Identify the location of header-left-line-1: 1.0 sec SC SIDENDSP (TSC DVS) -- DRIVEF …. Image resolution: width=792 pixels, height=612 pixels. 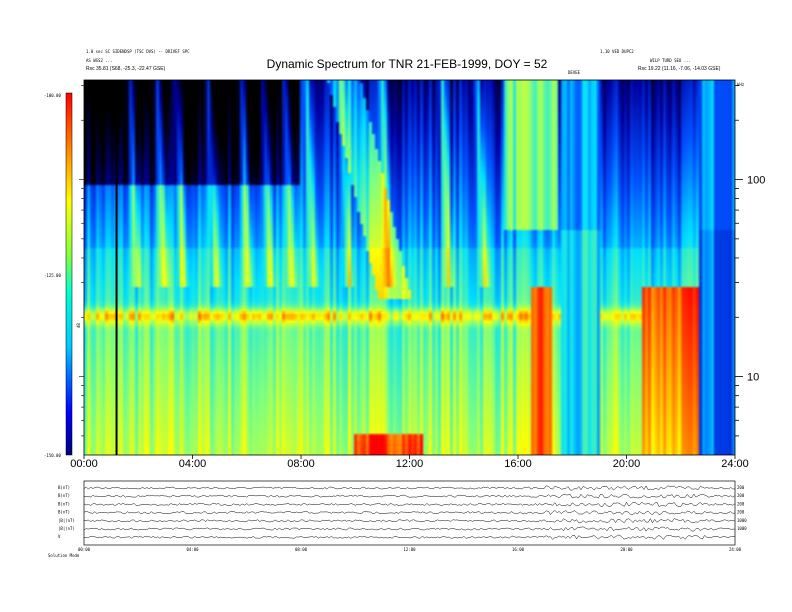
(138, 51).